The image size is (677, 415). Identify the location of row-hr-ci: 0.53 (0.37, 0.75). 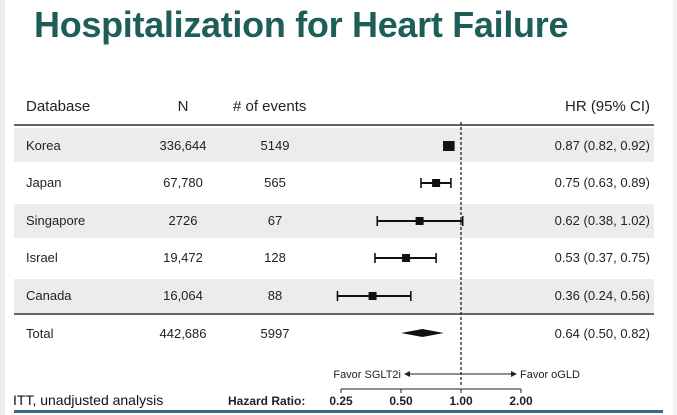
(602, 257).